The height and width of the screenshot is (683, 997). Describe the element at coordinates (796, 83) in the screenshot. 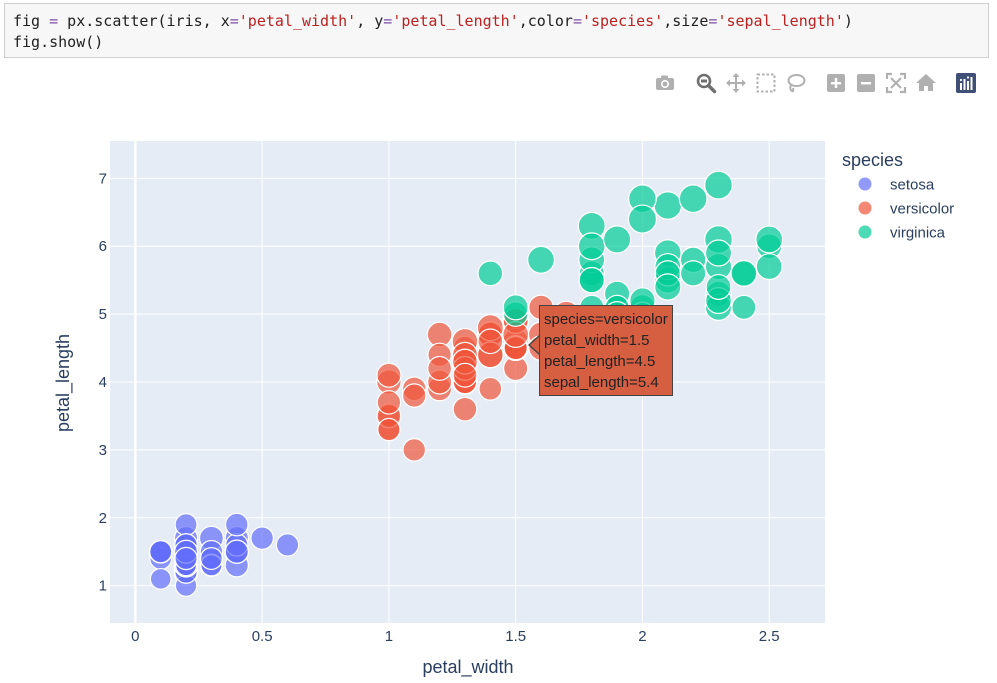

I see `lasso-select-icon` at that location.